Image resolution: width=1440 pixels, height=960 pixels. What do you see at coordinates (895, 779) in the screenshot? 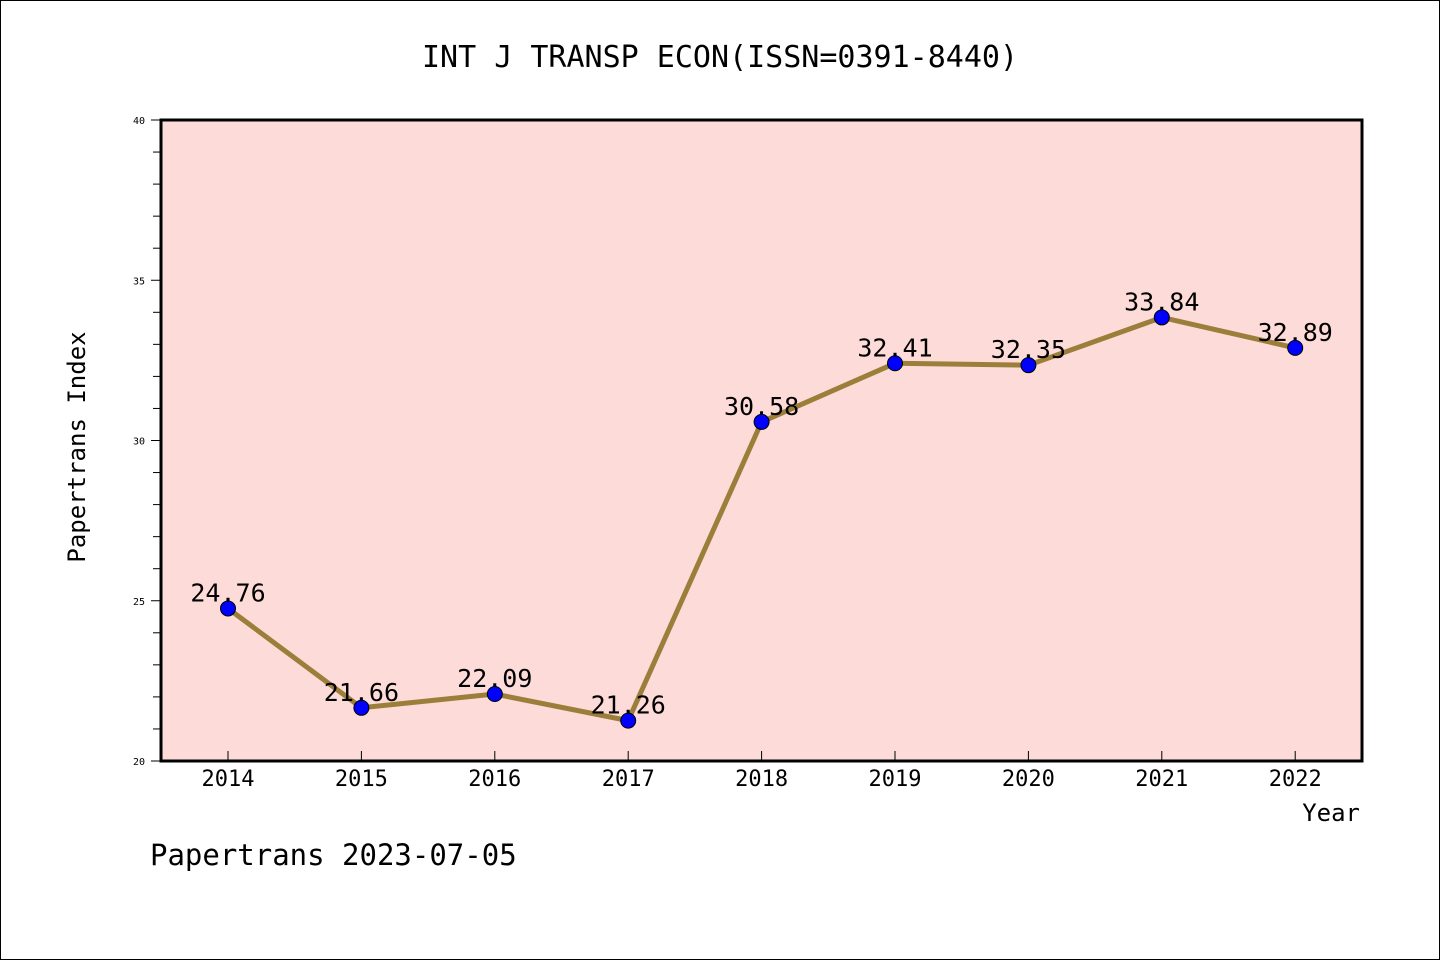
I see `x-tick-label: 2019` at bounding box center [895, 779].